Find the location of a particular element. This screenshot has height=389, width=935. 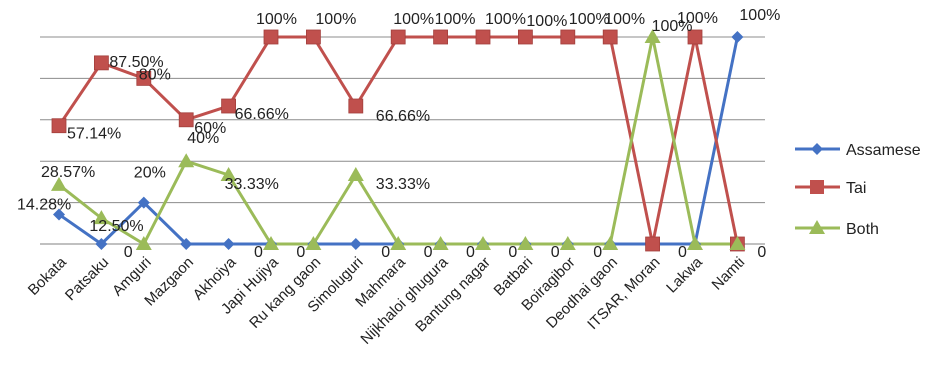

data-label-assamese: 100% is located at coordinates (759, 15).